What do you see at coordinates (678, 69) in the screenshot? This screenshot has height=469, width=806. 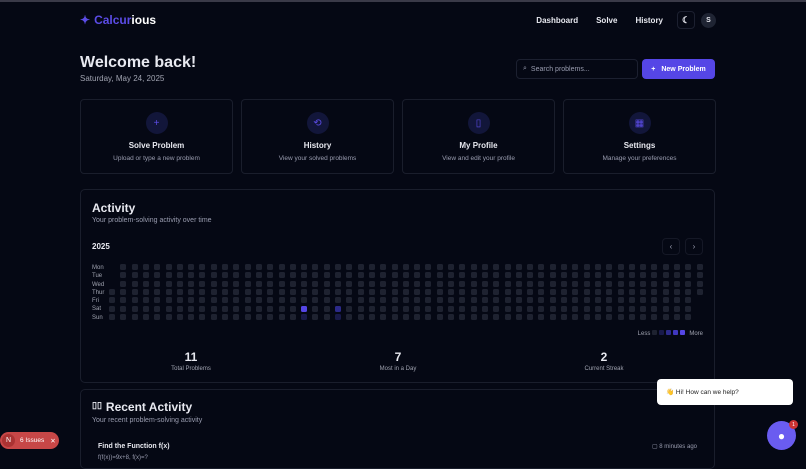 I see `new-problem-button: + New Problem` at bounding box center [678, 69].